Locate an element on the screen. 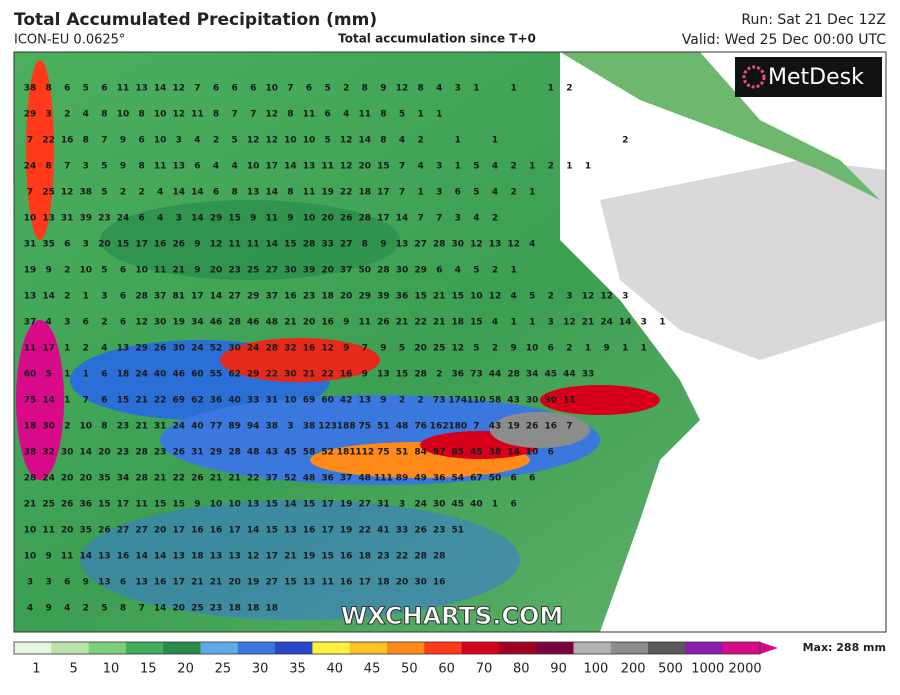 The height and width of the screenshot is (695, 900). station-value: 8 is located at coordinates (365, 89).